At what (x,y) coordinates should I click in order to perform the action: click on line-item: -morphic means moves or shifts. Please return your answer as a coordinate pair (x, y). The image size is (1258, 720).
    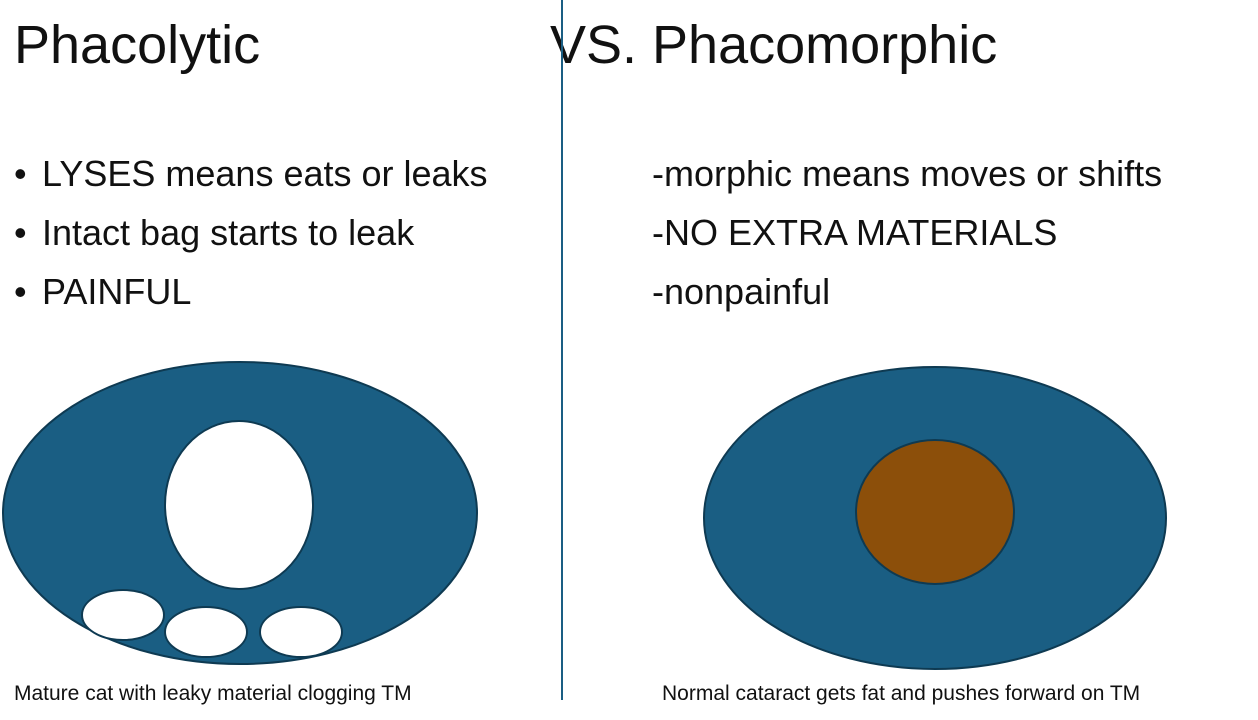
    Looking at the image, I should click on (907, 173).